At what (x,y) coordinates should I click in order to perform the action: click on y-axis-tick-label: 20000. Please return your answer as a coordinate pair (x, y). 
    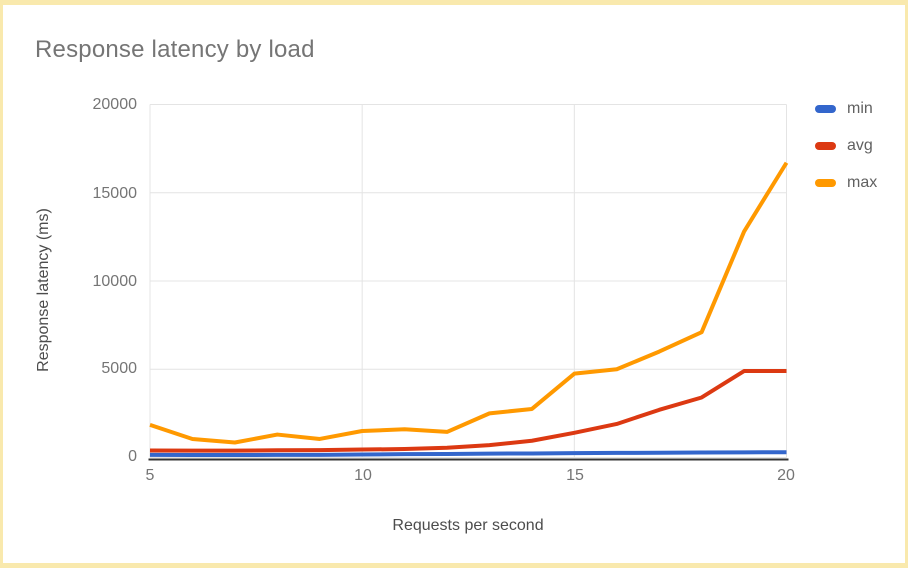
    Looking at the image, I should click on (115, 104).